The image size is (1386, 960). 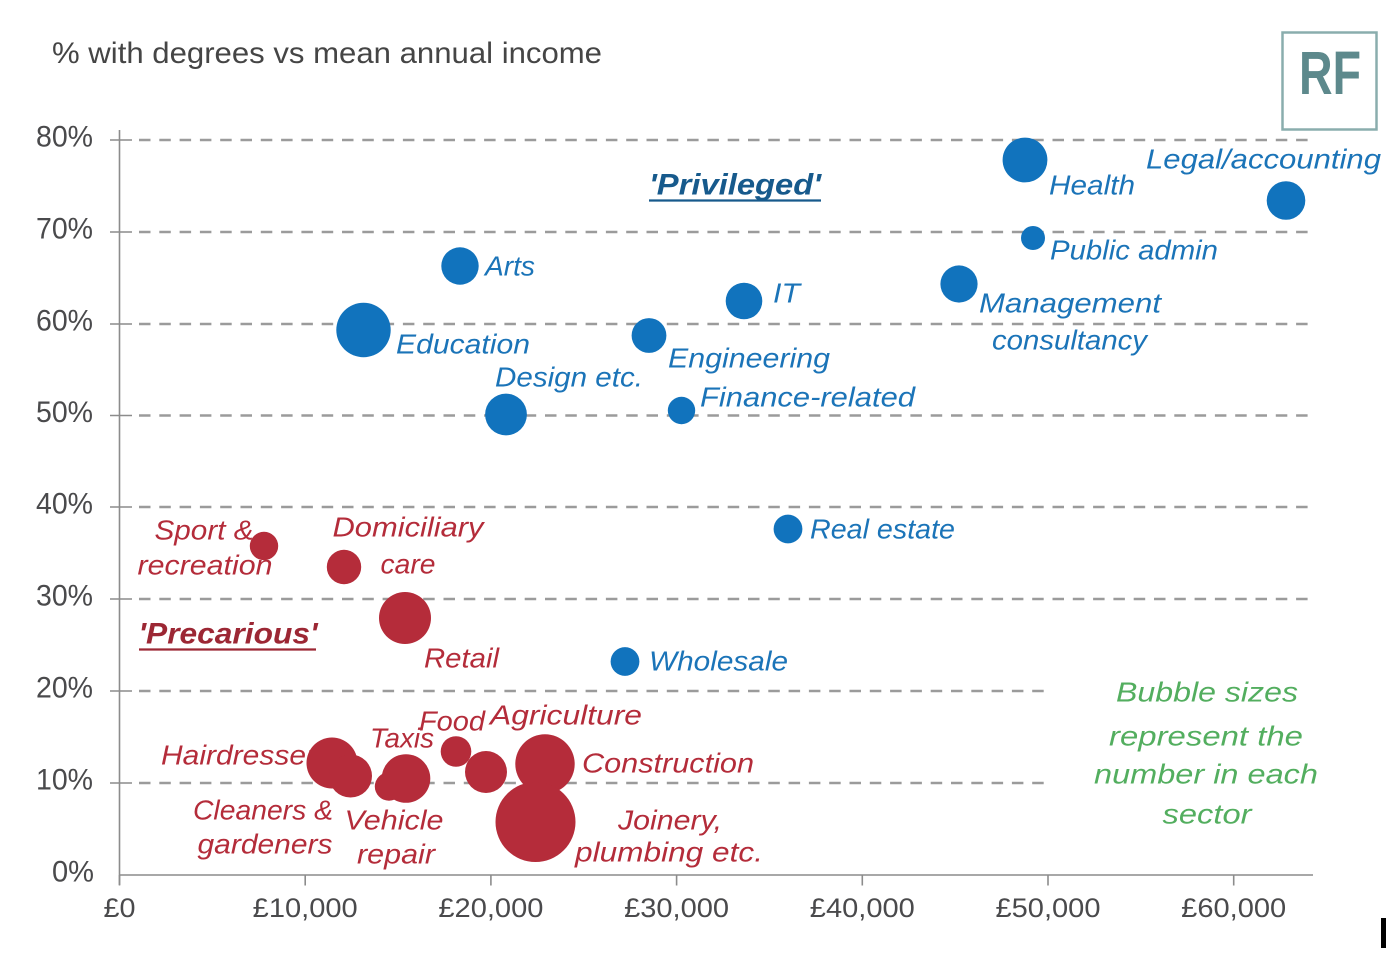 I want to click on svg-text: 'Privileged', so click(x=735, y=185).